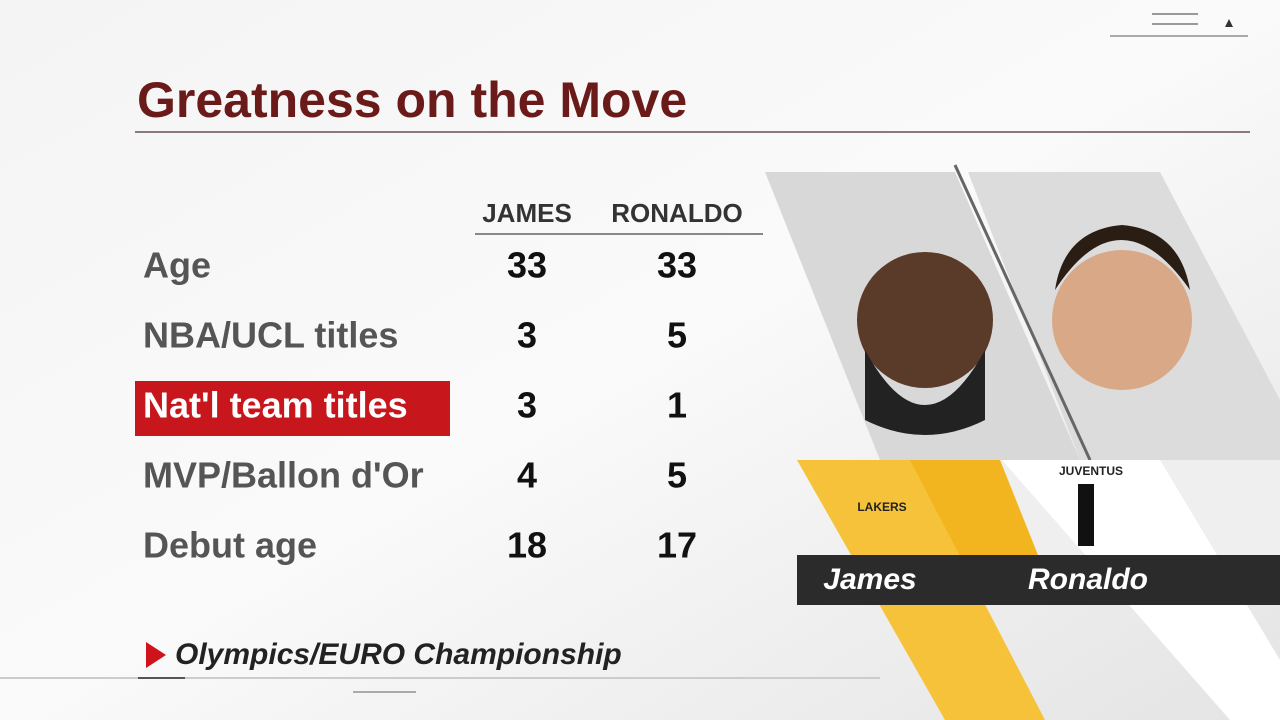 The height and width of the screenshot is (720, 1280). I want to click on cell: 17, so click(677, 545).